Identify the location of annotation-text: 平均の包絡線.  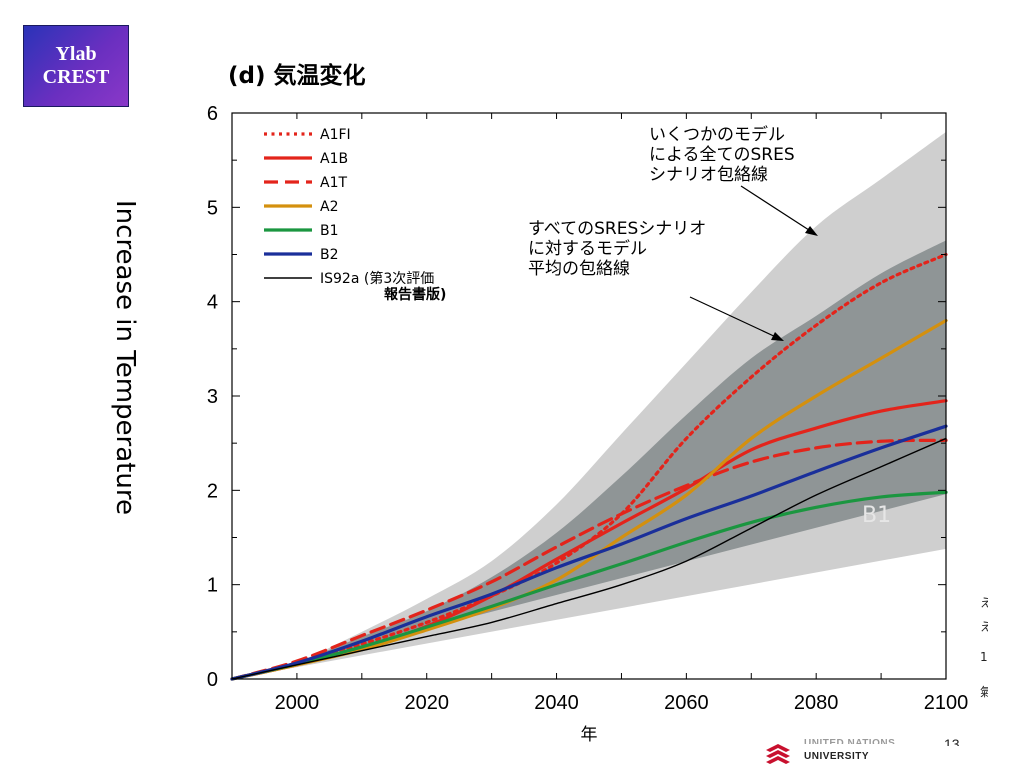
(579, 269).